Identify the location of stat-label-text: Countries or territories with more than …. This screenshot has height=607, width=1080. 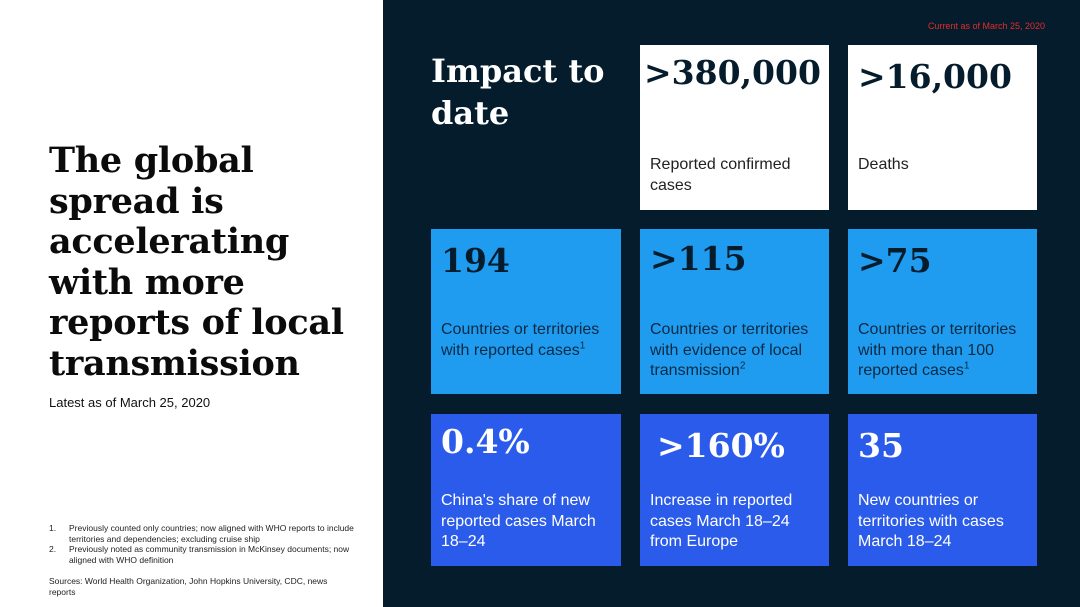
(937, 350).